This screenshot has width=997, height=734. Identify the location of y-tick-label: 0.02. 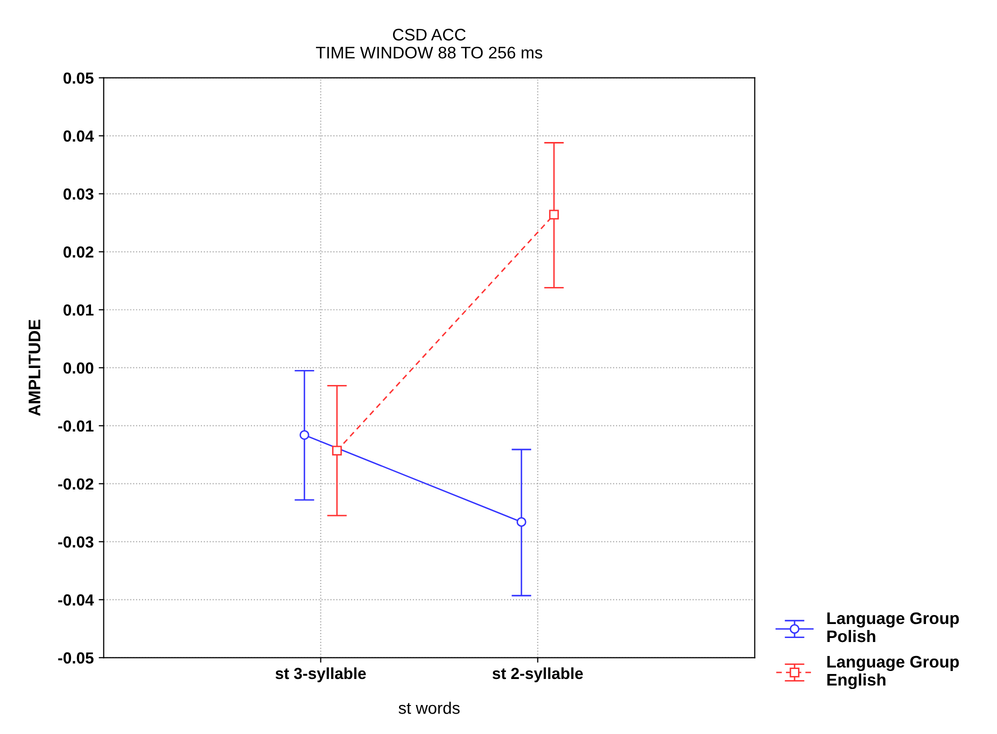
(79, 252).